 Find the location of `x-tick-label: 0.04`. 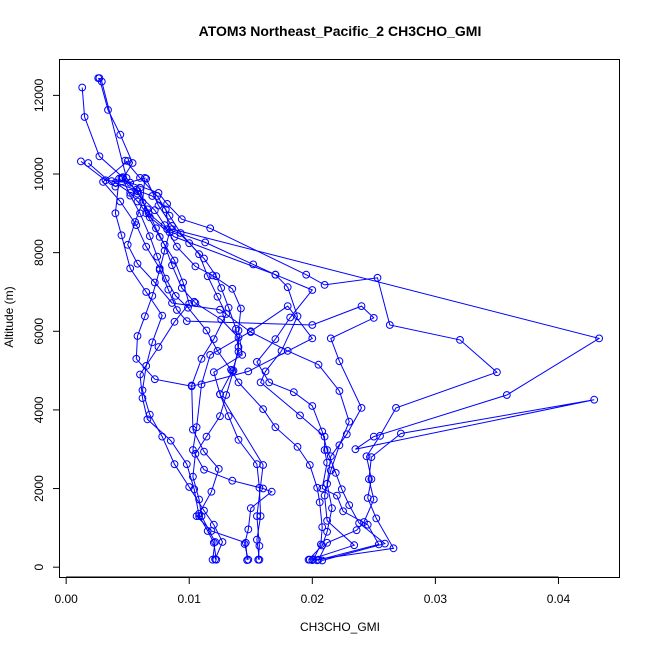

x-tick-label: 0.04 is located at coordinates (559, 599).